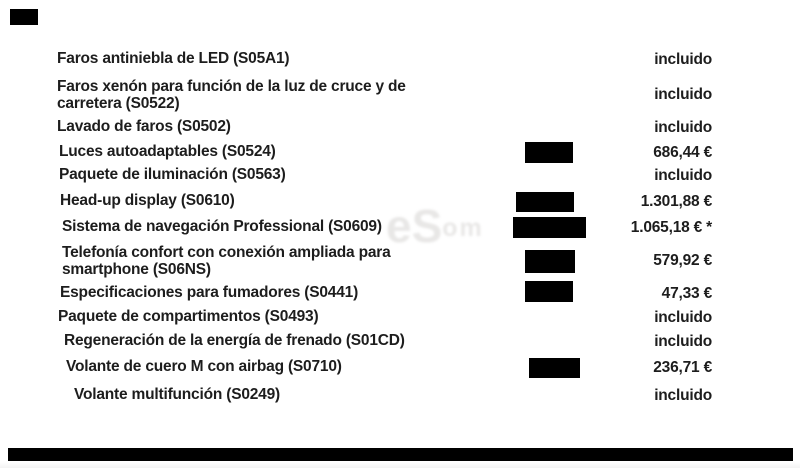  I want to click on option-row-label: Volante de cuero M con airbag (S0710), so click(204, 366).